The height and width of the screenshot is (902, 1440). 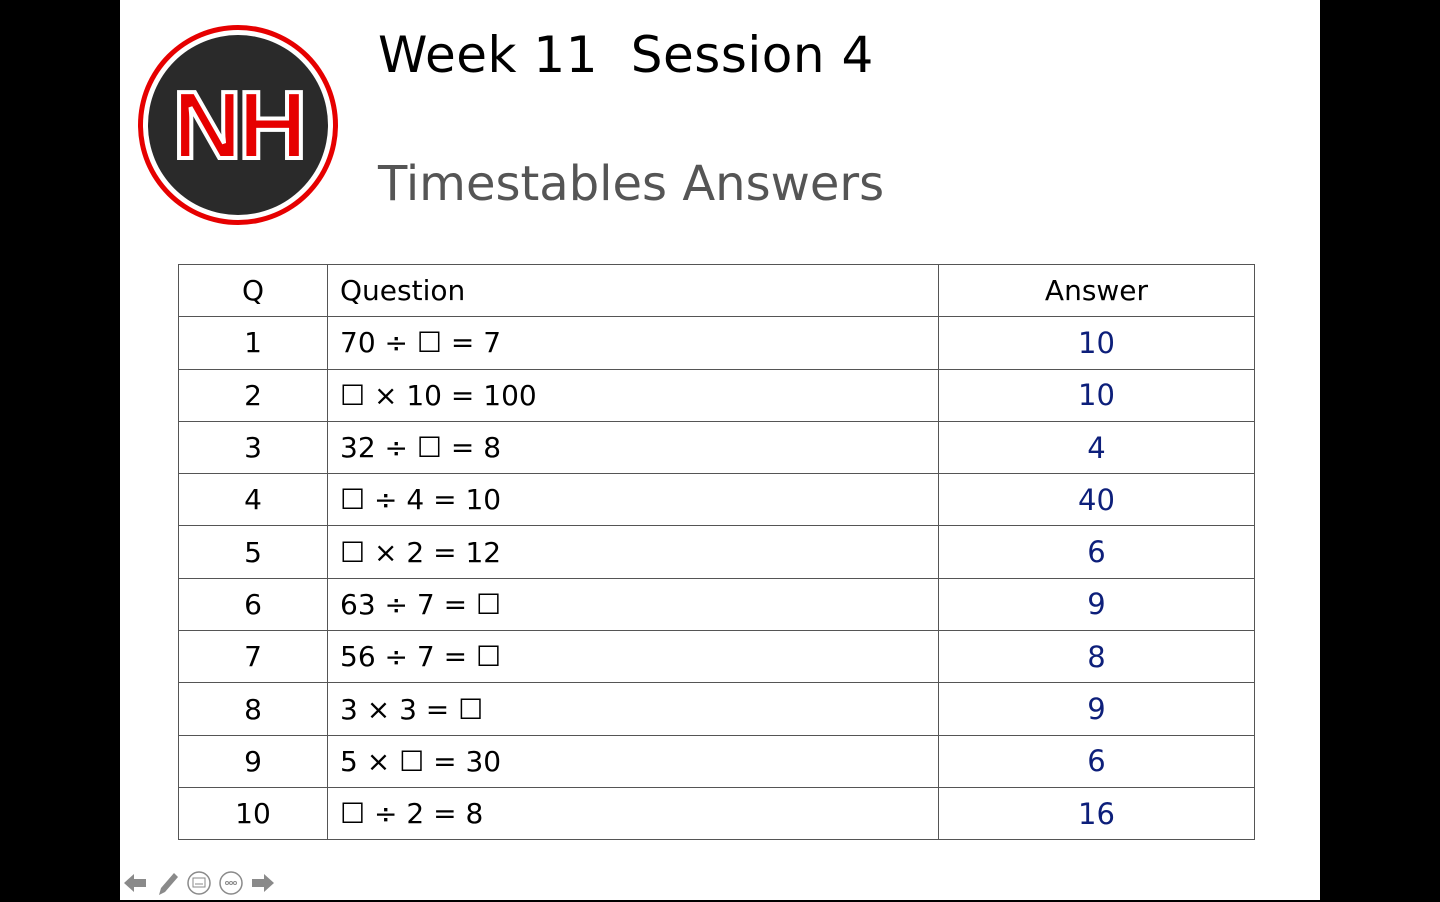 What do you see at coordinates (633, 290) in the screenshot?
I see `header-question: Question` at bounding box center [633, 290].